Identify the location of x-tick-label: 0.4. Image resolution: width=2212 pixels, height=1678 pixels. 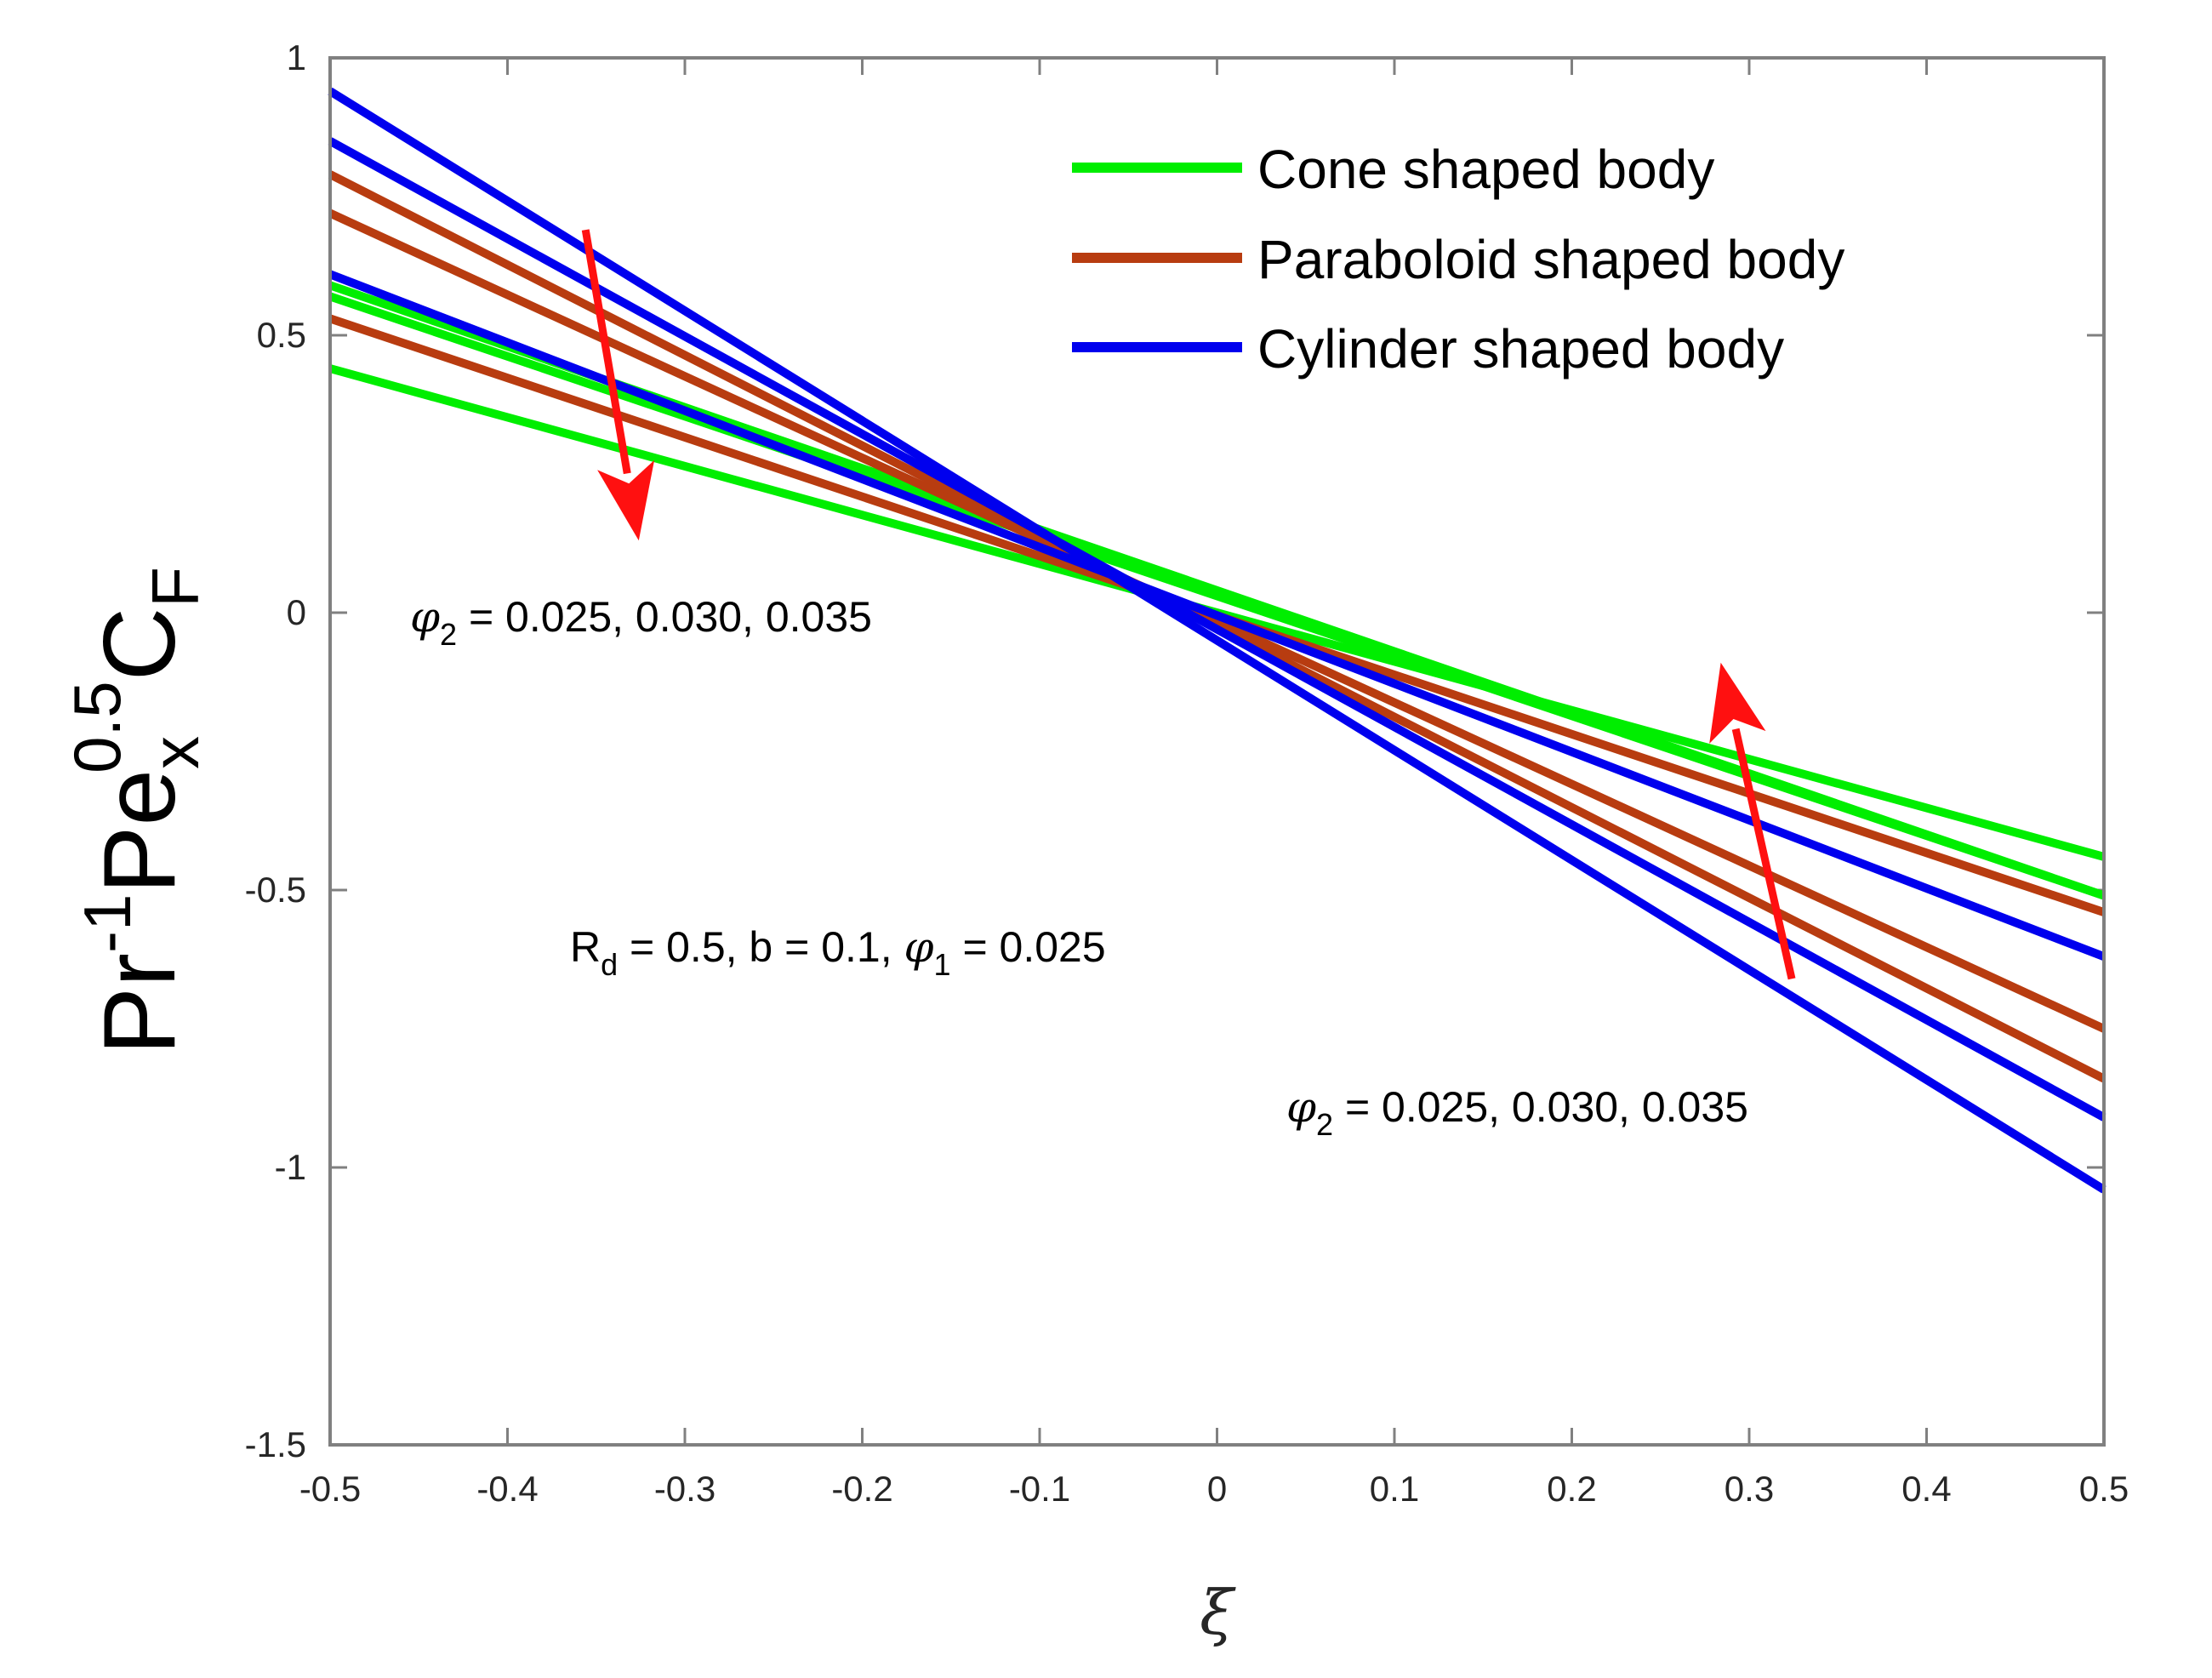
(1926, 1489).